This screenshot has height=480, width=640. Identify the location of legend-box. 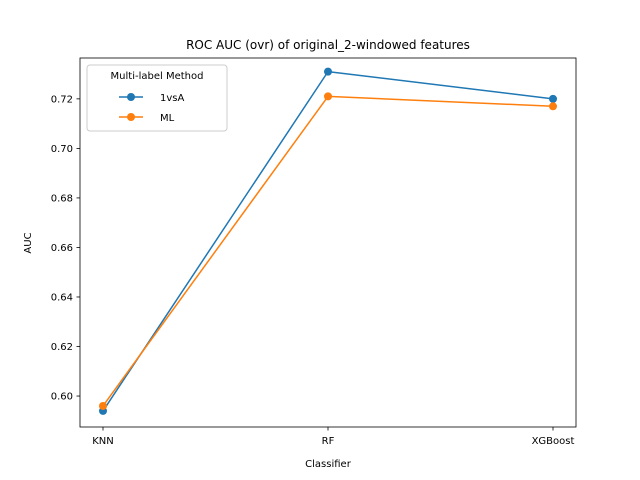
(157, 98).